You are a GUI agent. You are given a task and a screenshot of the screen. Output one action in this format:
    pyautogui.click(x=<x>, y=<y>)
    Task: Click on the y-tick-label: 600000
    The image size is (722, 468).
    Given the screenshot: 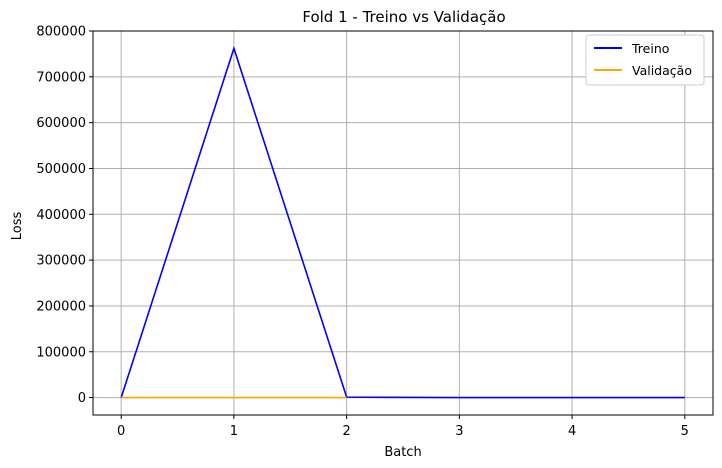 What is the action you would take?
    pyautogui.click(x=61, y=123)
    